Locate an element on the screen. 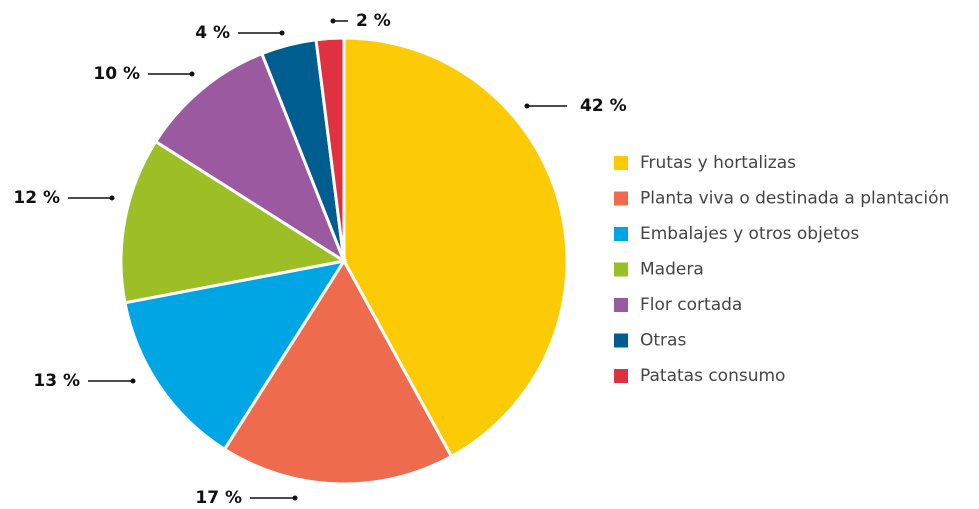 This screenshot has height=509, width=979. legend-label: Planta viva o destinada a plantación is located at coordinates (794, 199).